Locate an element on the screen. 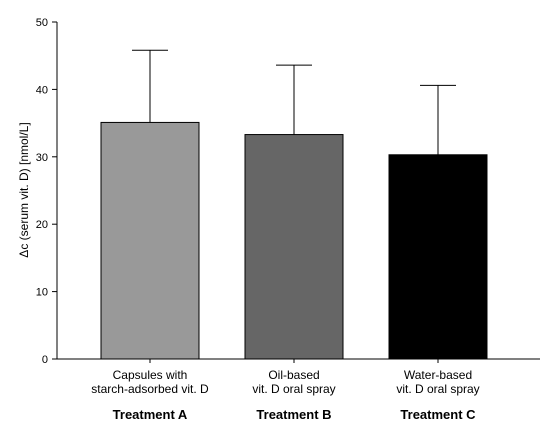 The width and height of the screenshot is (550, 434). y-tick-label: 30 is located at coordinates (42, 158).